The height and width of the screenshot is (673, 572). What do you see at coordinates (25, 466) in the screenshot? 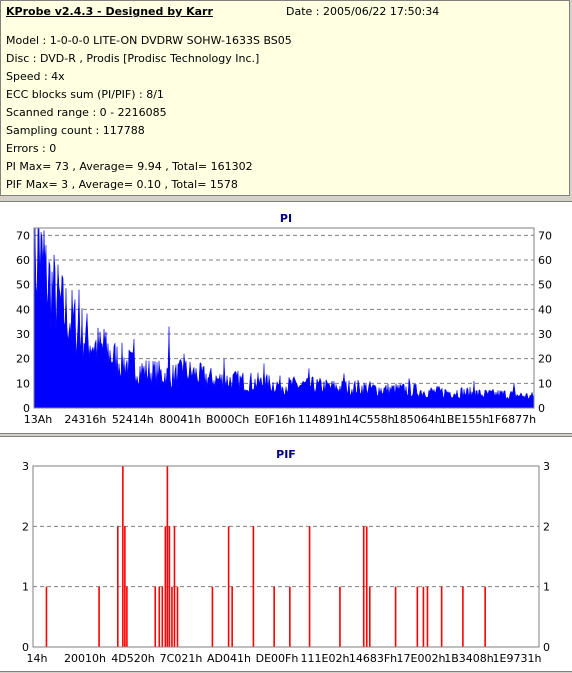
I see `pif-y-tick-left: 3` at bounding box center [25, 466].